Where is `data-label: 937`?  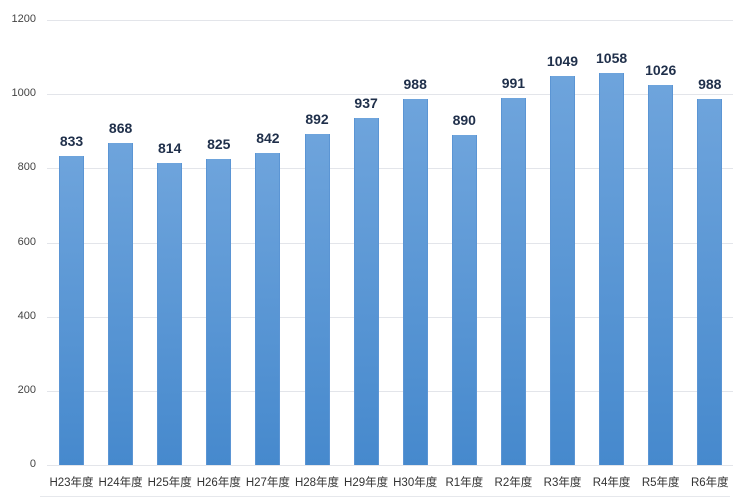
data-label: 937 is located at coordinates (366, 102).